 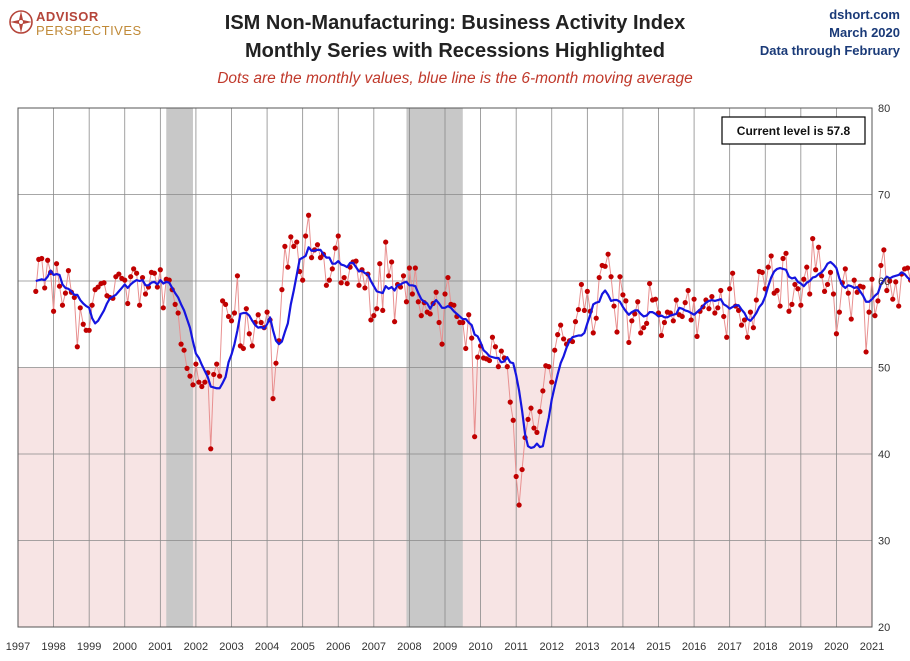 I want to click on x-tick-label: 2021, so click(x=872, y=647).